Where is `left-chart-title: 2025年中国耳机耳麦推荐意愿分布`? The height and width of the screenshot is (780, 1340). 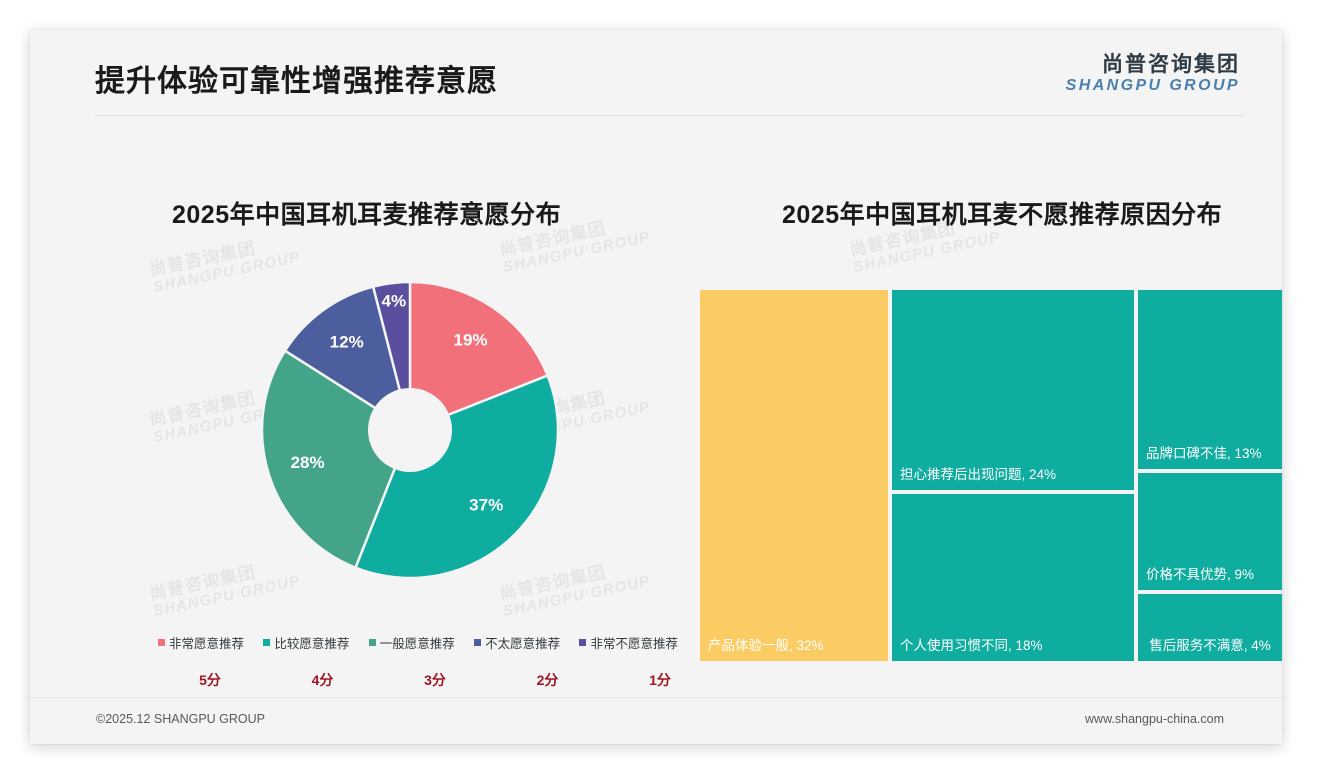 left-chart-title: 2025年中国耳机耳麦推荐意愿分布 is located at coordinates (367, 215).